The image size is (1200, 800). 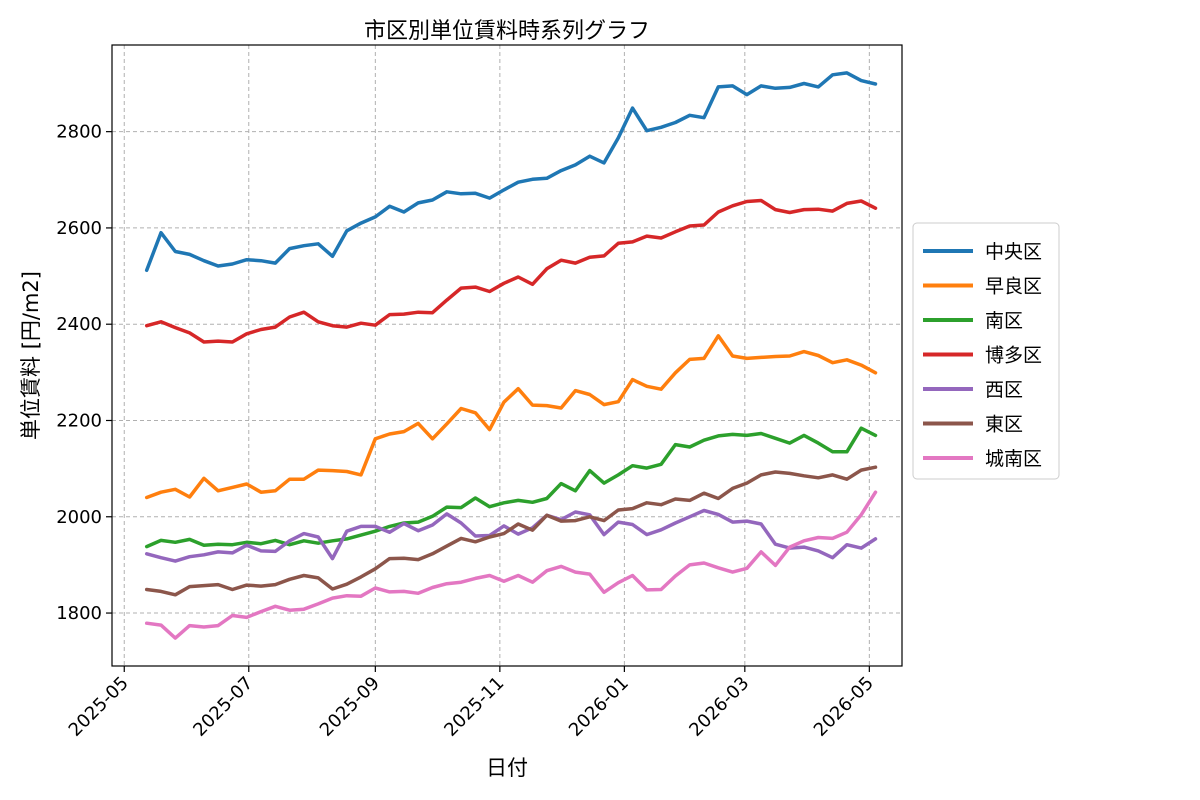 I want to click on legend-entry-label: 南区, so click(x=1004, y=321).